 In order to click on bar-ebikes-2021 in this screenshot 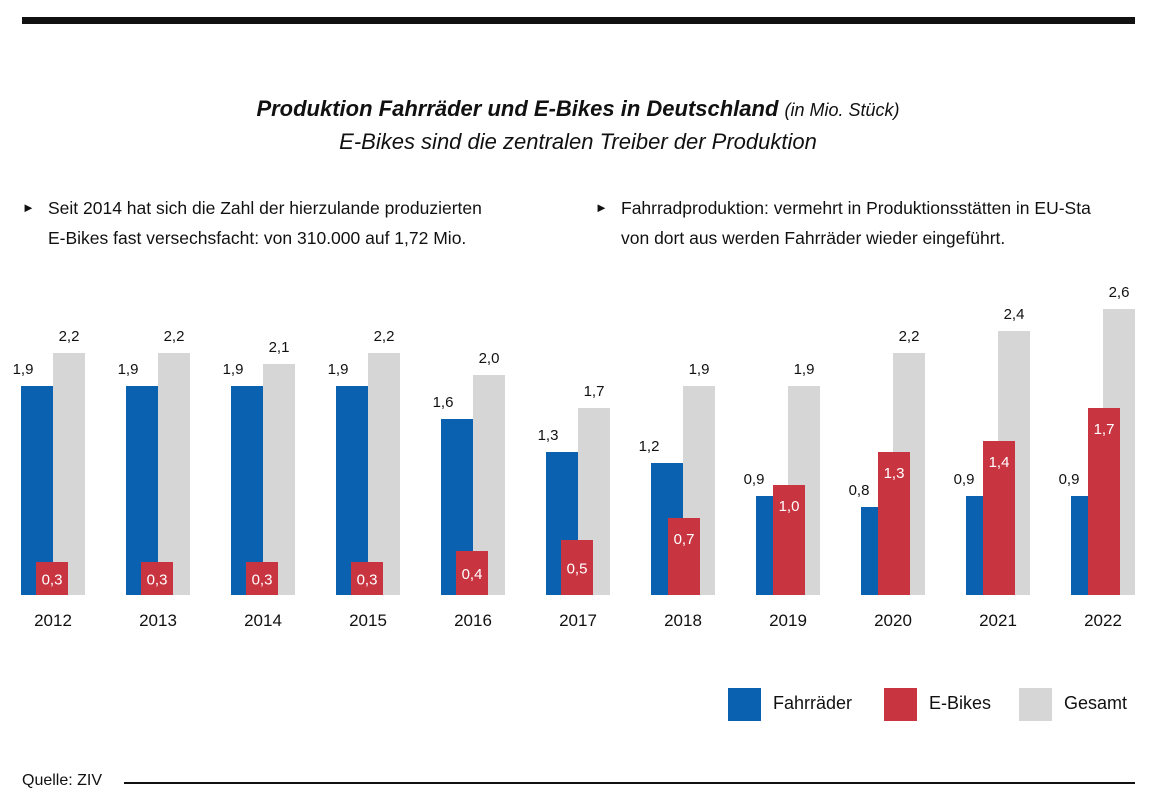, I will do `click(999, 518)`.